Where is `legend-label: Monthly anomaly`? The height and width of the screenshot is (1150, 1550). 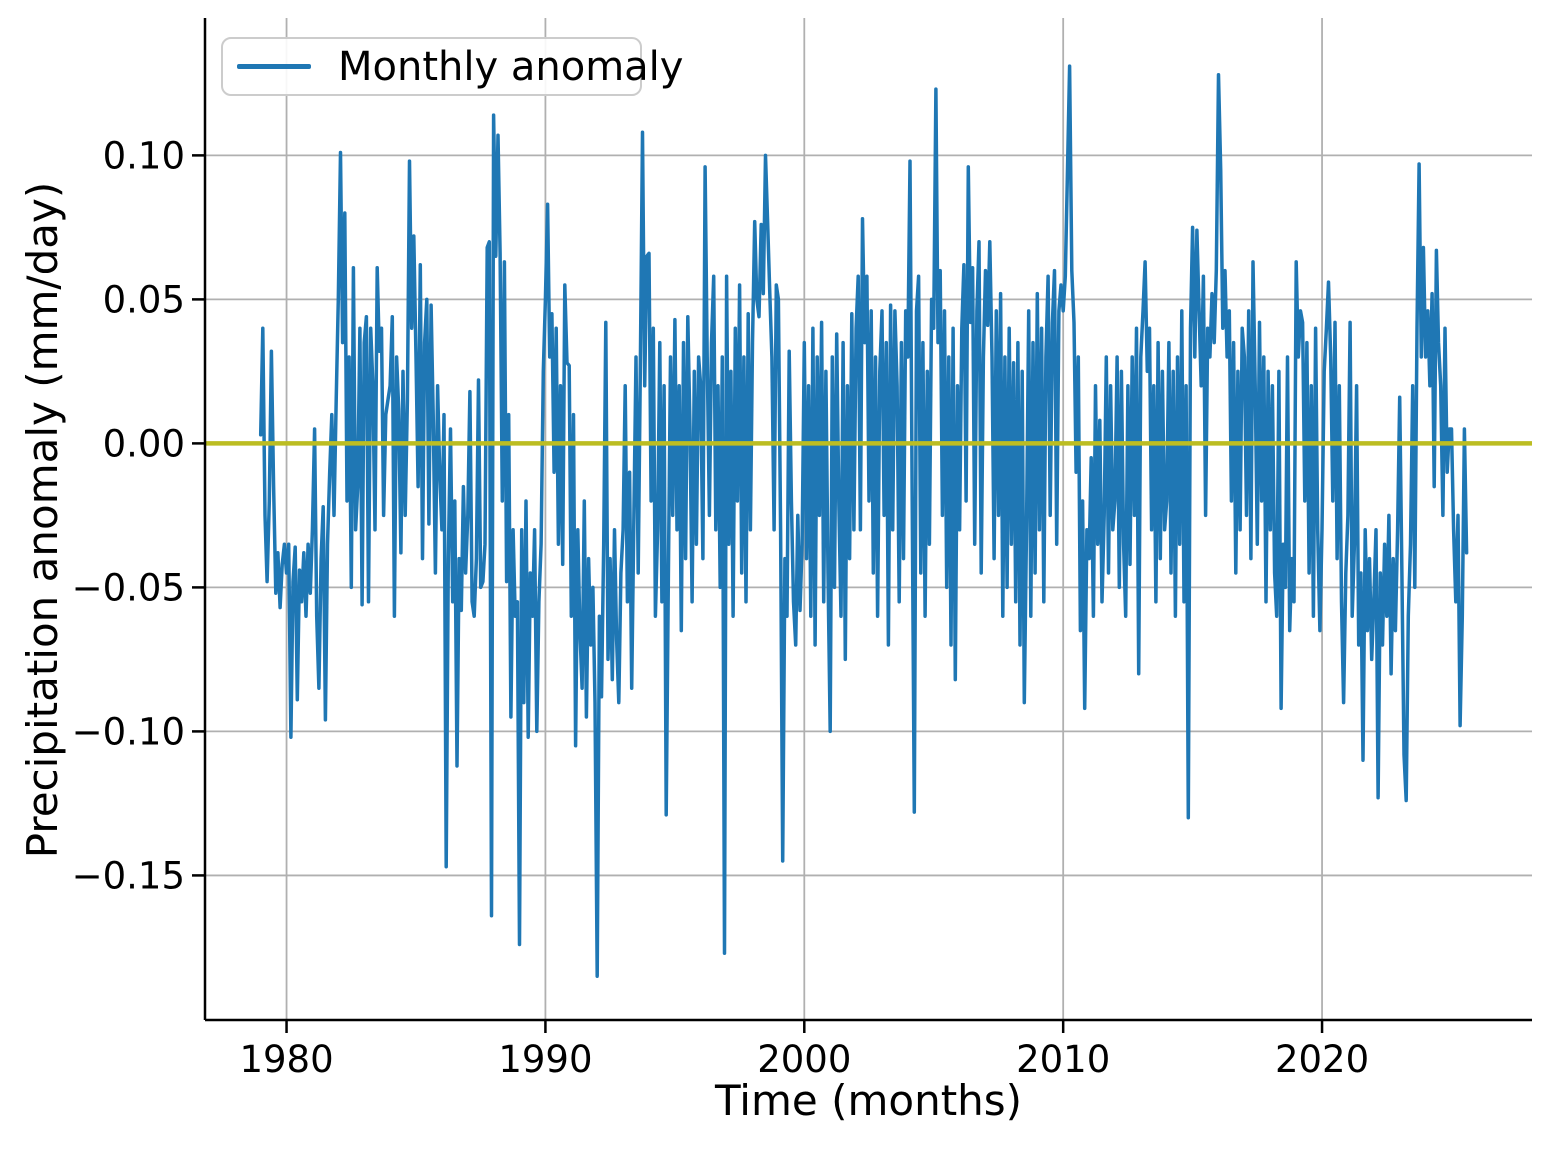
legend-label: Monthly anomaly is located at coordinates (511, 66).